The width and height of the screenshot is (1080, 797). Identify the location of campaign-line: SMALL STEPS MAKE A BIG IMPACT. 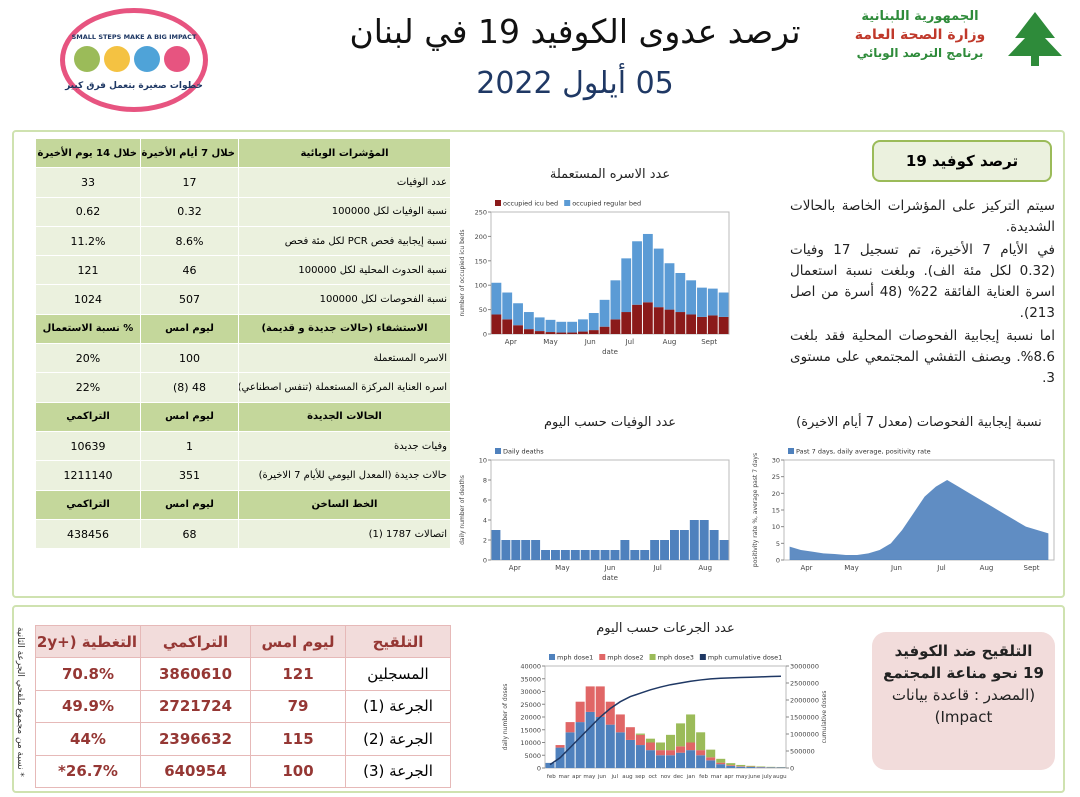
(134, 37).